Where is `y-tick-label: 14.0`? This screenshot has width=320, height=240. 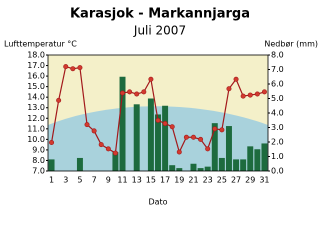 y-tick-label: 14.0 is located at coordinates (36, 97).